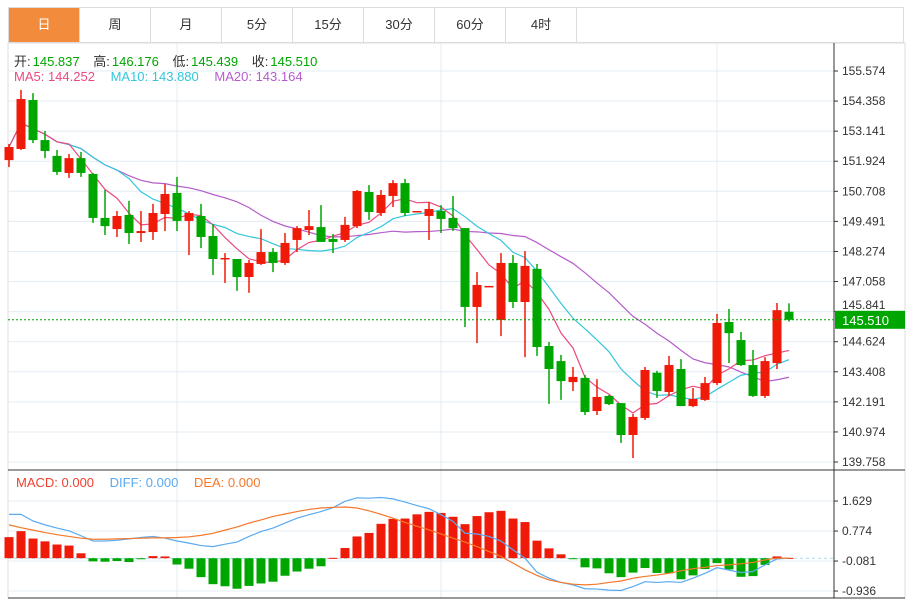 The height and width of the screenshot is (602, 911). What do you see at coordinates (115, 25) in the screenshot?
I see `tab-week: 周` at bounding box center [115, 25].